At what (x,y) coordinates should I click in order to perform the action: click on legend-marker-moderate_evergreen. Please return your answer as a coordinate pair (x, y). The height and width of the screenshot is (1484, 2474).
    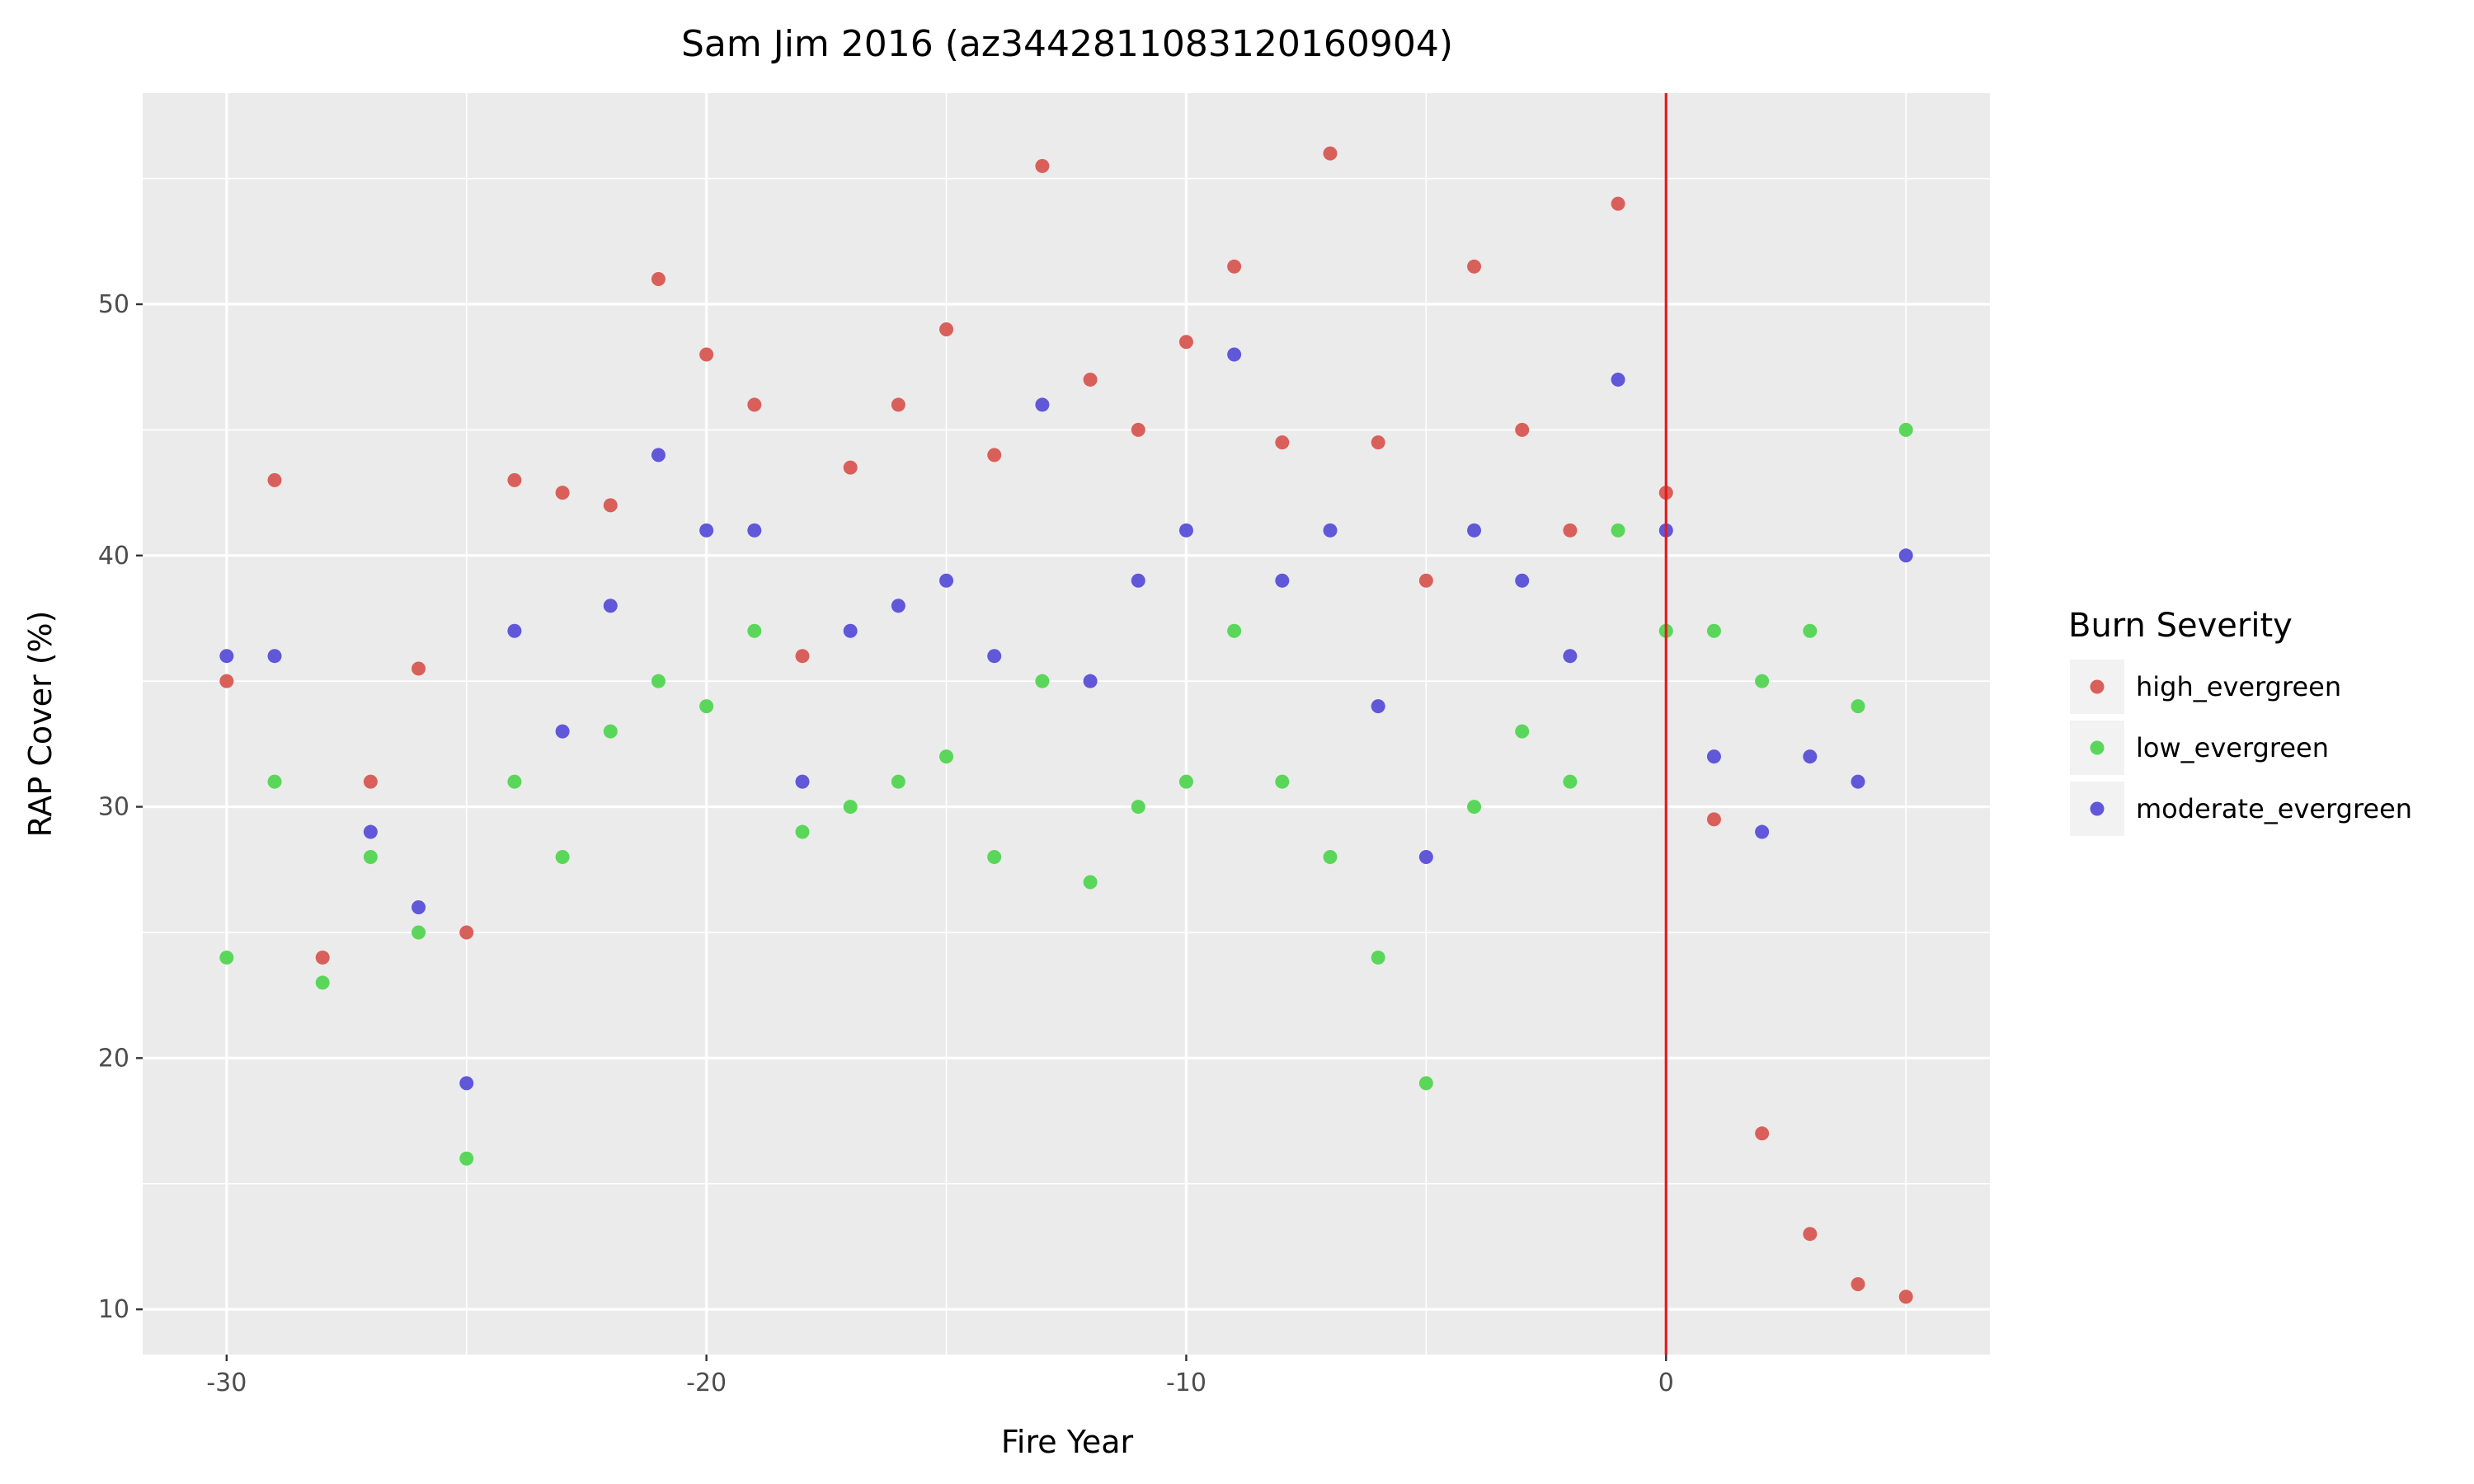
    Looking at the image, I should click on (2097, 808).